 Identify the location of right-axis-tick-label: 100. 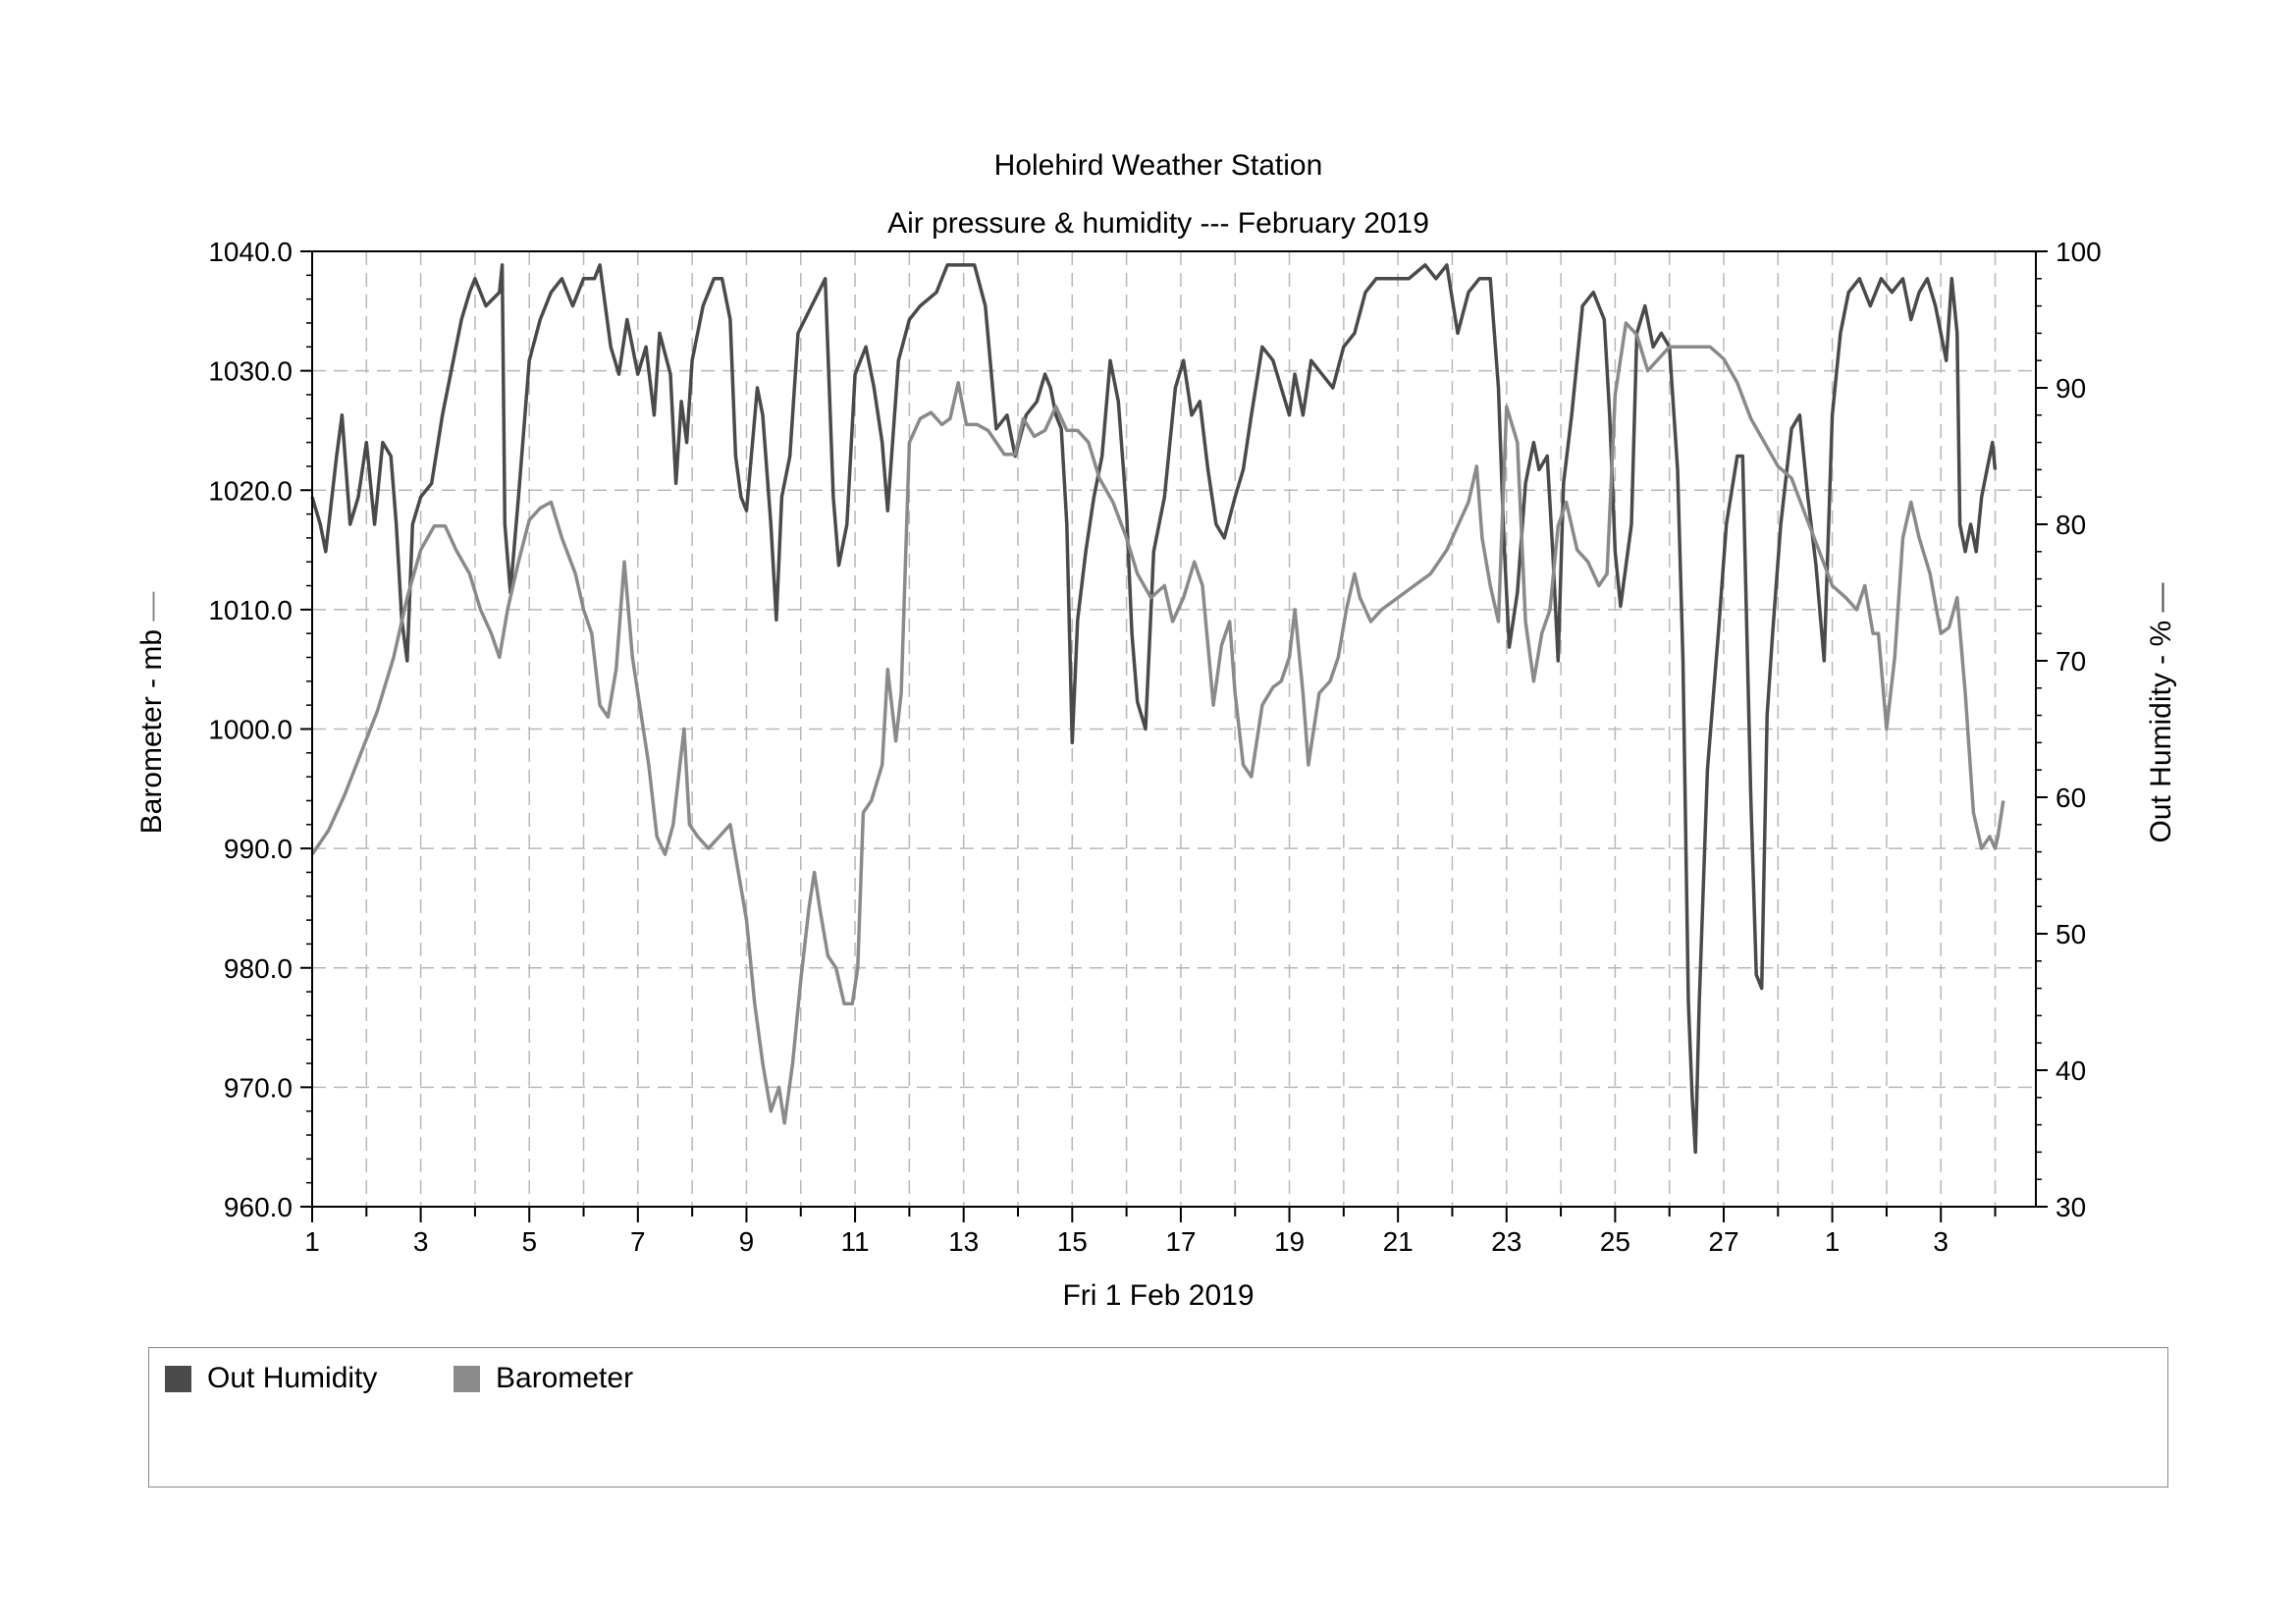
(2079, 252).